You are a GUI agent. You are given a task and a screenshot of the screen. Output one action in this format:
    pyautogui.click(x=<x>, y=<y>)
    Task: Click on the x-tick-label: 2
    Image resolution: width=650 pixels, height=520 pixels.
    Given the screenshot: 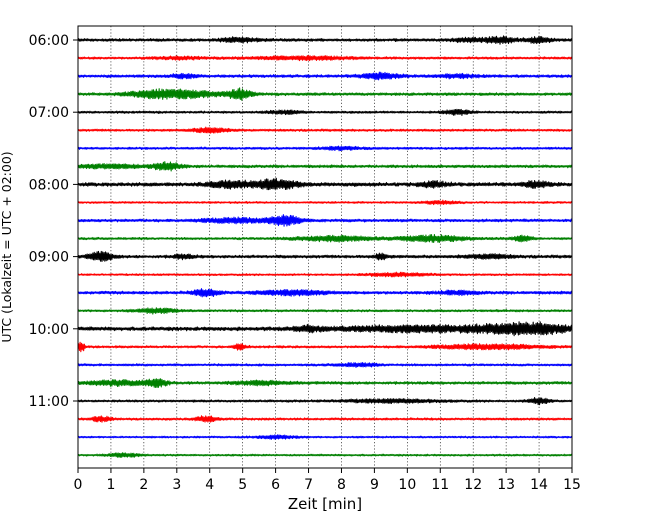 What is the action you would take?
    pyautogui.click(x=143, y=485)
    